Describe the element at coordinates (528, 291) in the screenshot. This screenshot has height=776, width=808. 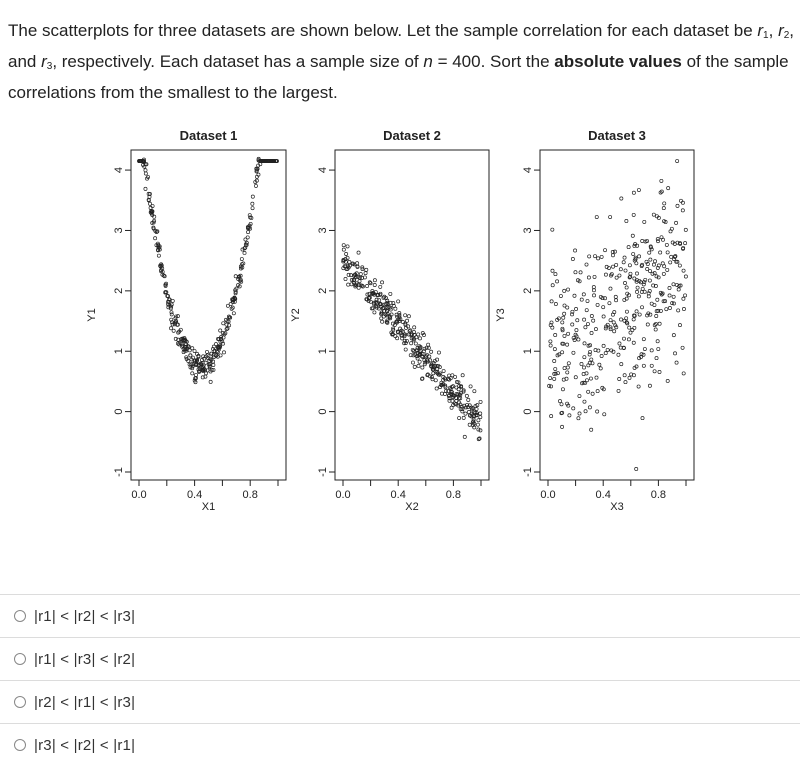
I see `y-tick-label: 2` at that location.